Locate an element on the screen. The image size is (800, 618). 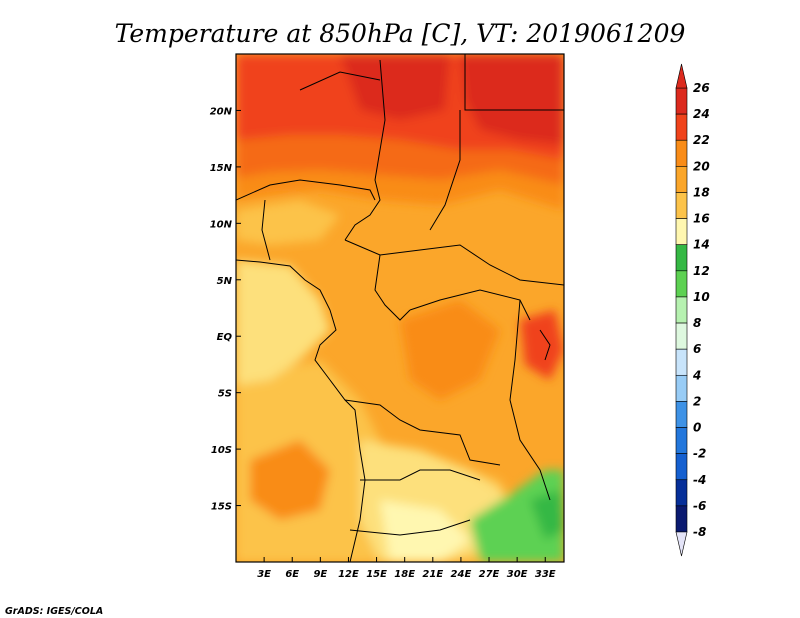
colorbar-label: 20 is located at coordinates (701, 166).